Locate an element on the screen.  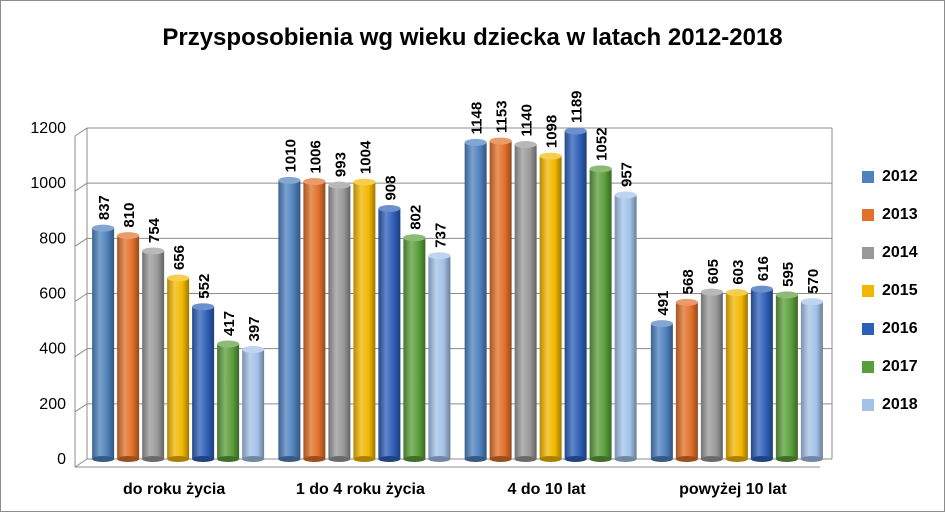
x-tick-label: 1 do 4 roku życia is located at coordinates (360, 489).